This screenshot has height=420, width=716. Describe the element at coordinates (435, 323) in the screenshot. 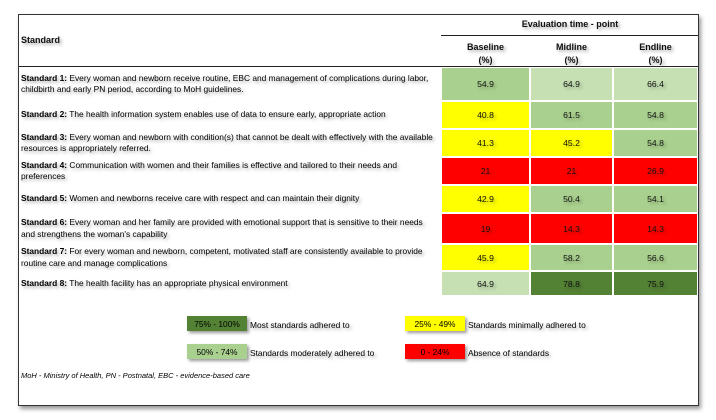

I see `legend-swatch: 25% - 49%` at that location.